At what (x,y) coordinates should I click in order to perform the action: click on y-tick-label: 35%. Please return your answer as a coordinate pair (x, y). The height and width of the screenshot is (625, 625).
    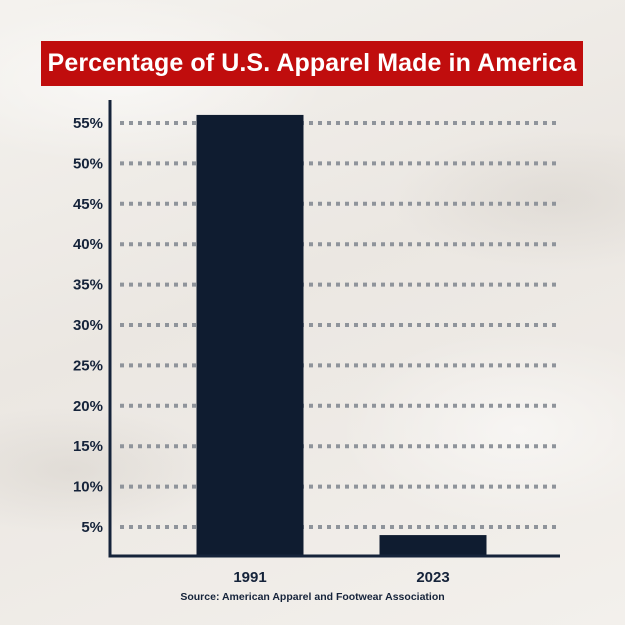
    Looking at the image, I should click on (88, 285).